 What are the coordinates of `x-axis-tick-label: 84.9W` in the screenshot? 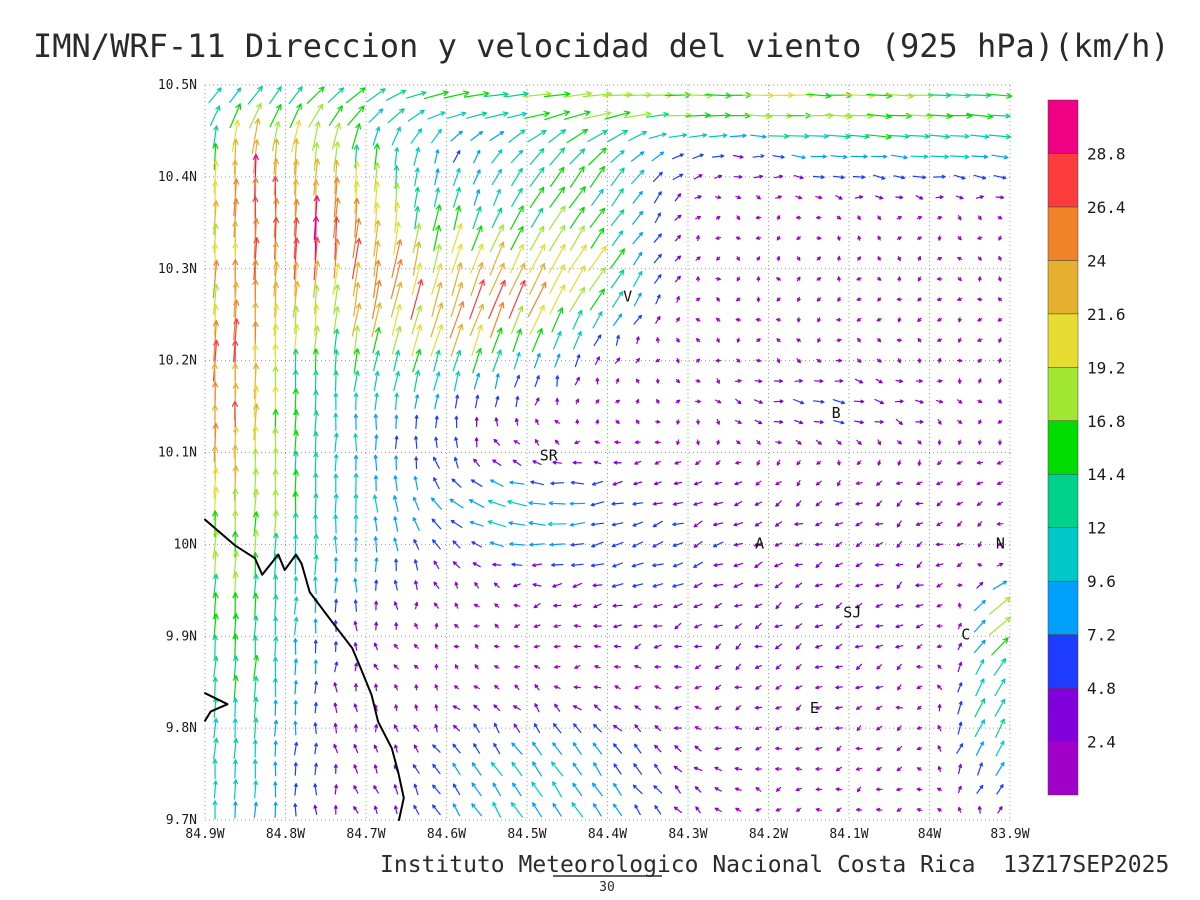 It's located at (204, 834).